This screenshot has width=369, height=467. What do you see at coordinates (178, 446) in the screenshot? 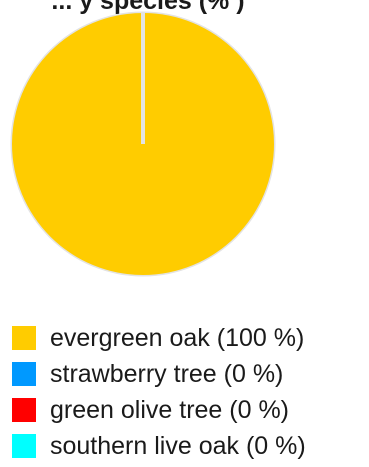
I see `legend-label: southern live oak (0 %)` at bounding box center [178, 446].